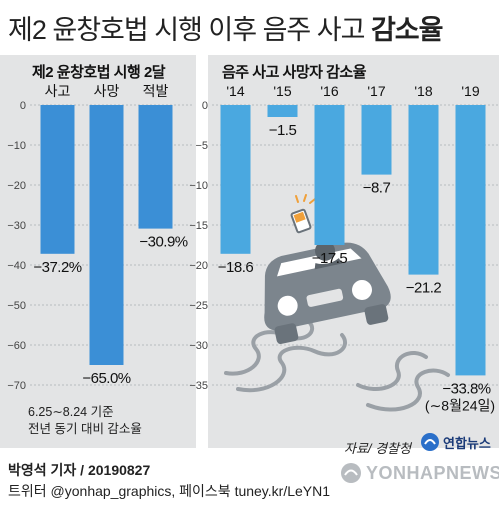  Describe the element at coordinates (99, 72) in the screenshot. I see `left-chart-title: 제2 윤창호법 시행 2달` at that location.